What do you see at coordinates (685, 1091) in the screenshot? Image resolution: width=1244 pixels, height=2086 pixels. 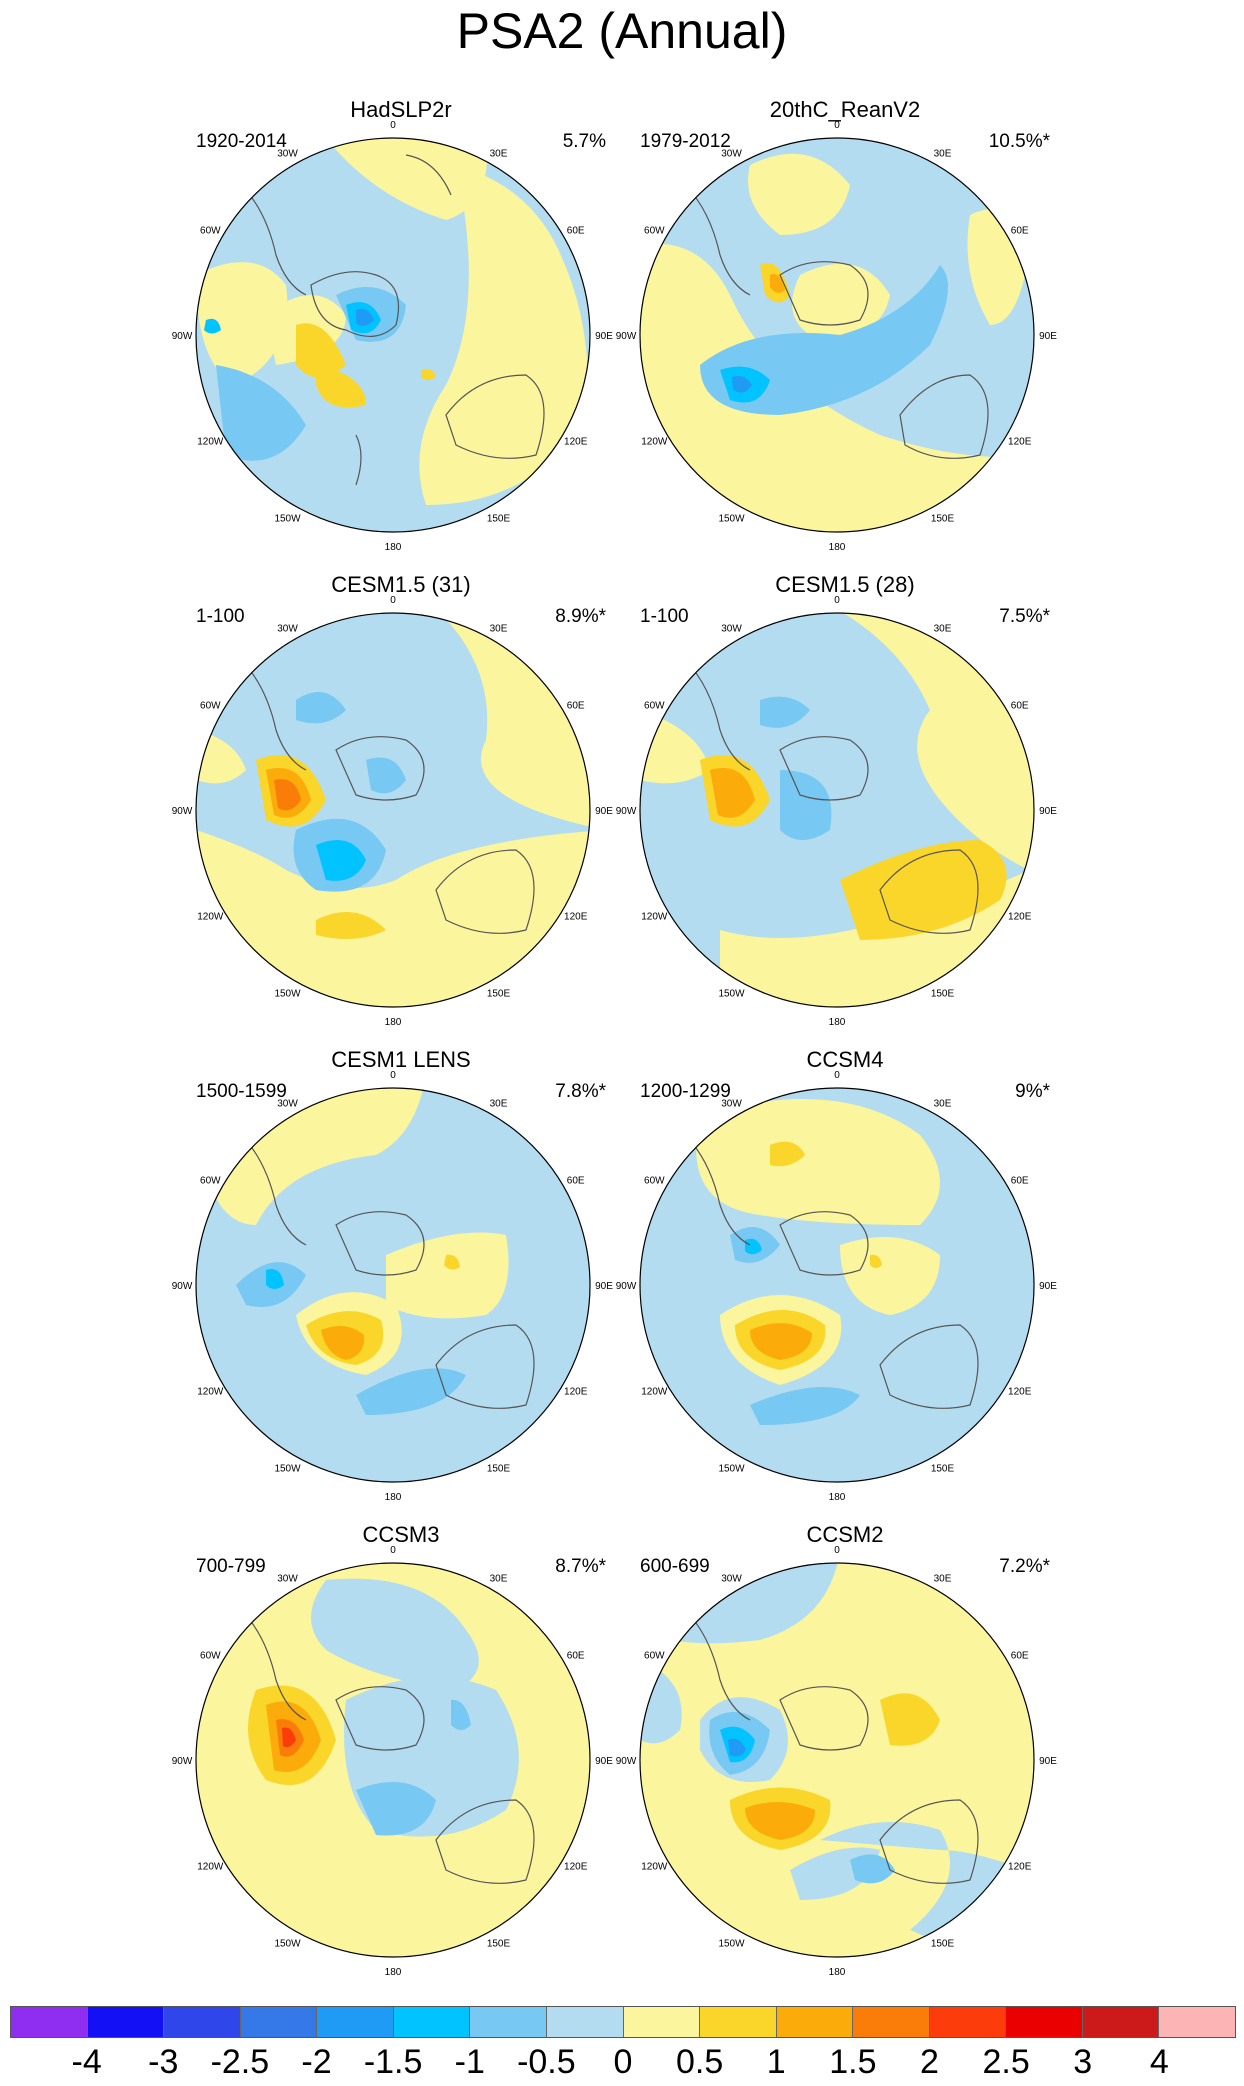 I see `panel-years: 1200-1299` at bounding box center [685, 1091].